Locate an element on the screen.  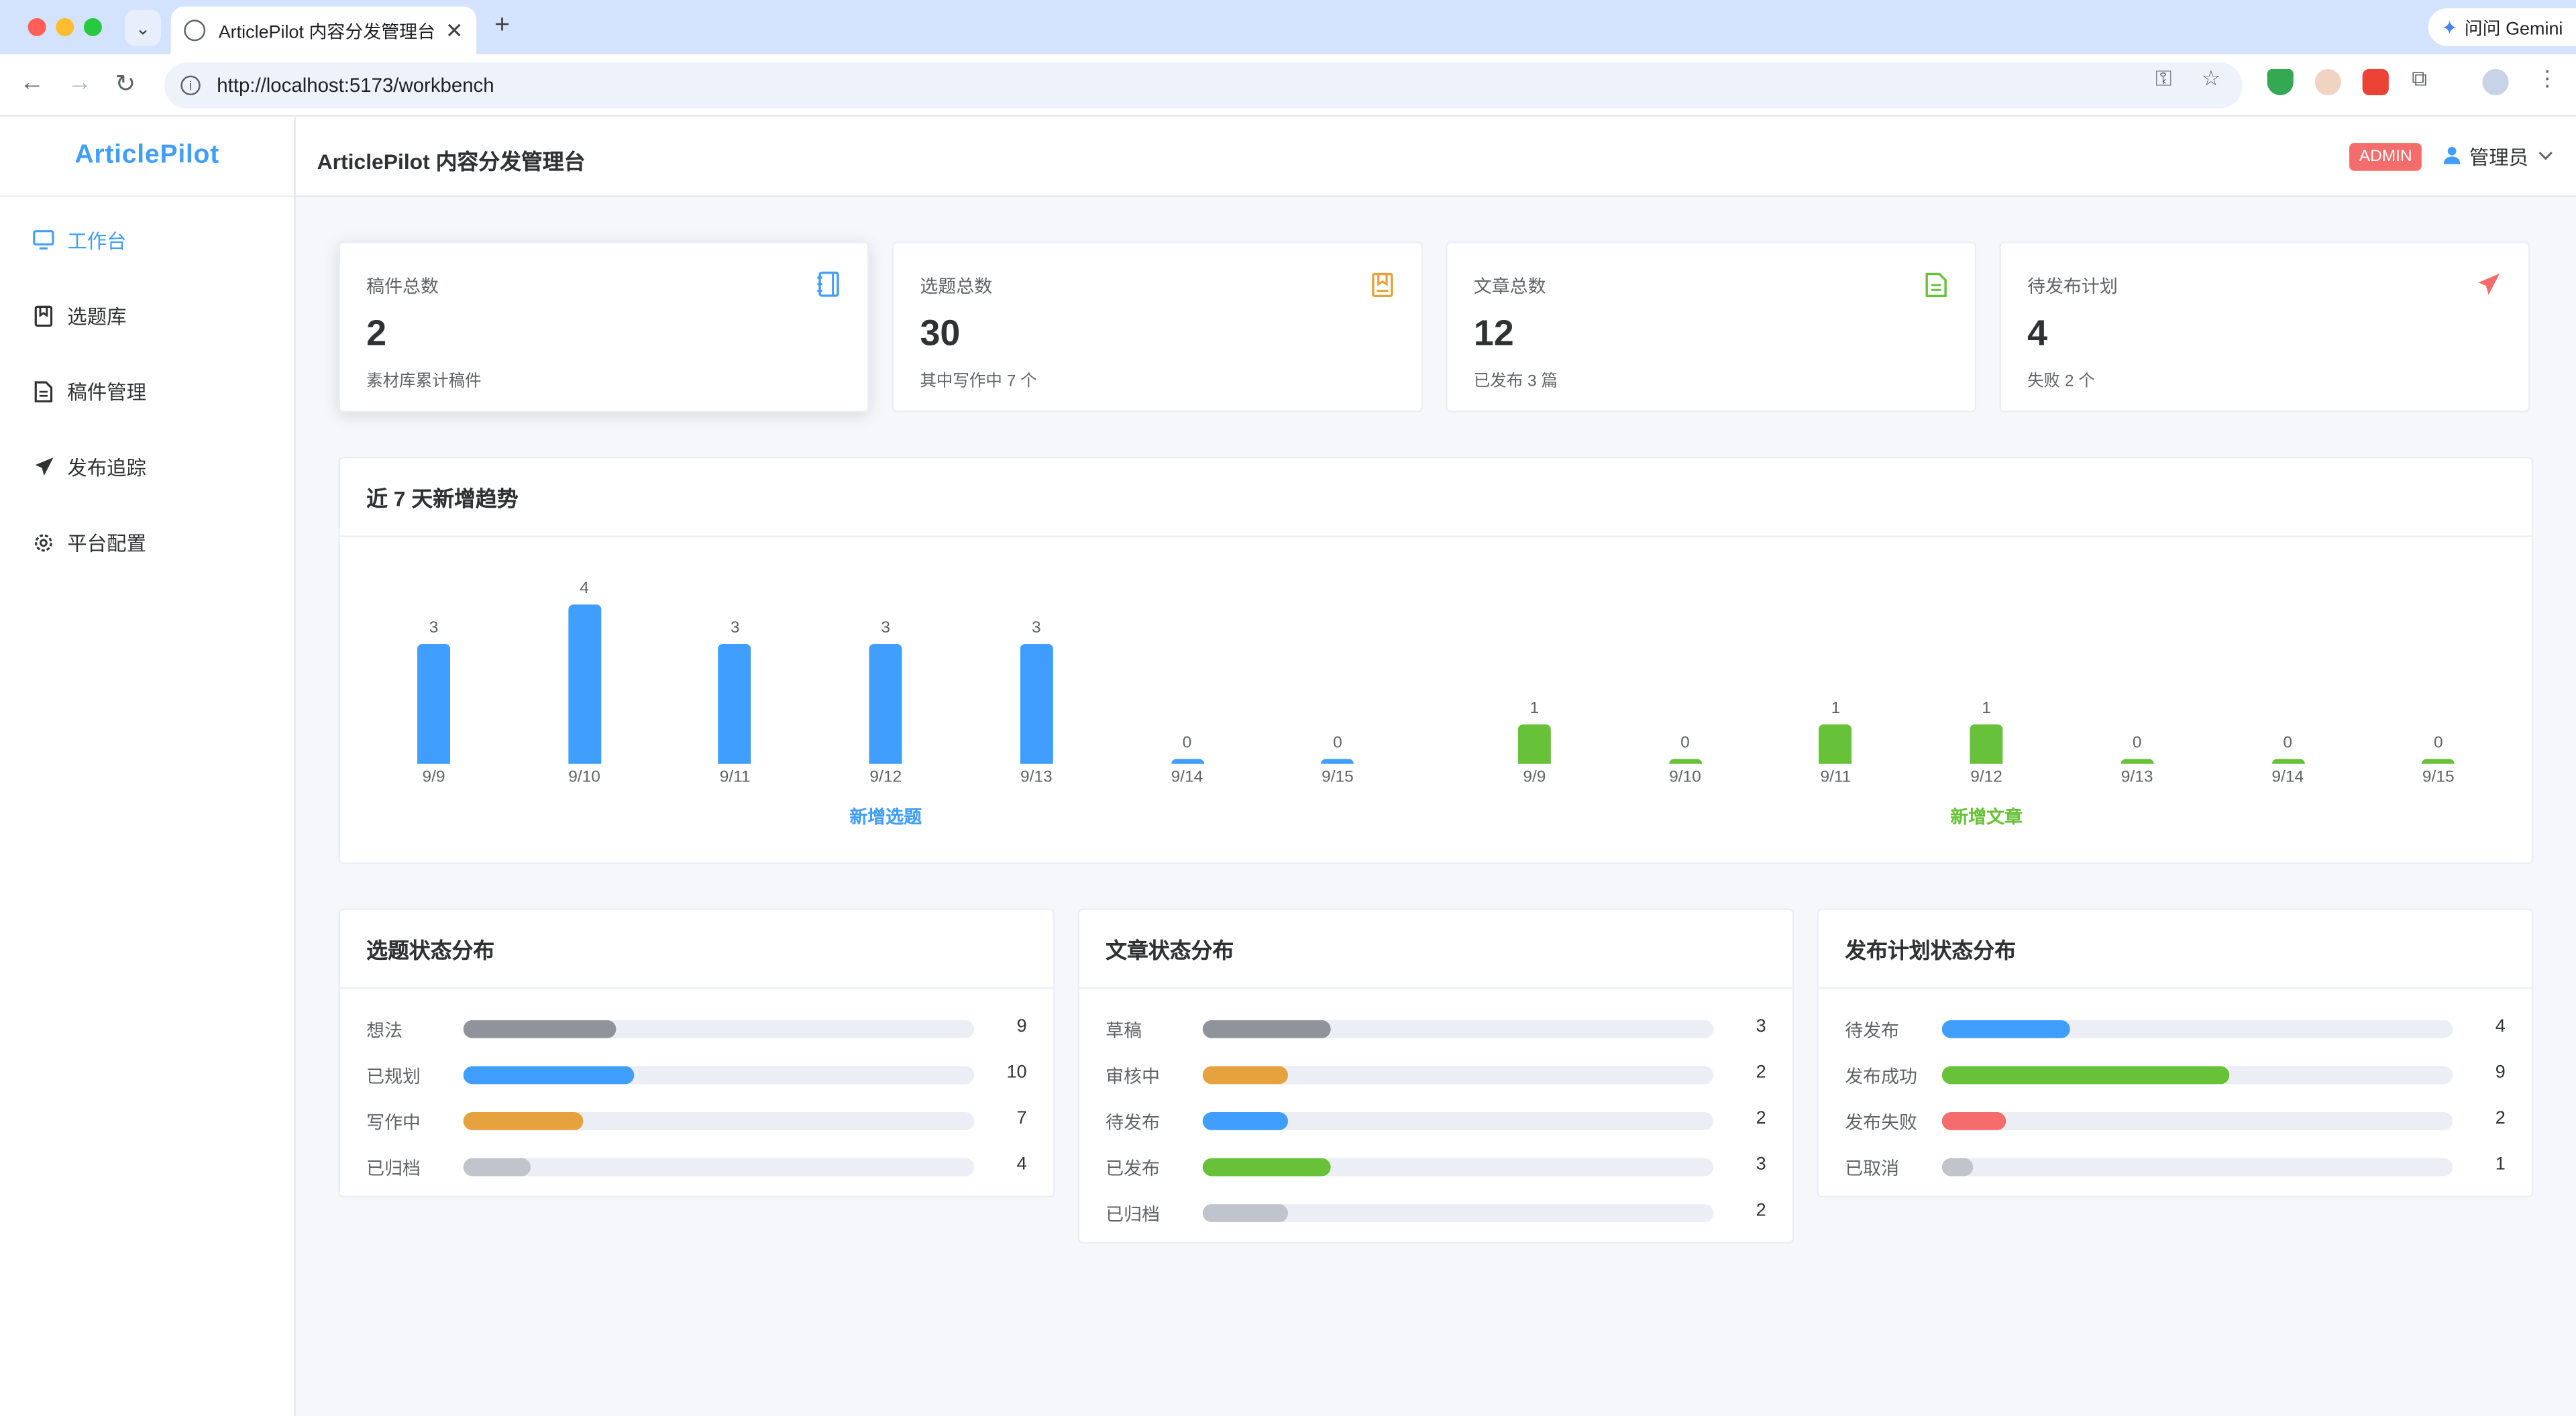
page-title: ArticlePilot 内容分发管理台 is located at coordinates (451, 161).